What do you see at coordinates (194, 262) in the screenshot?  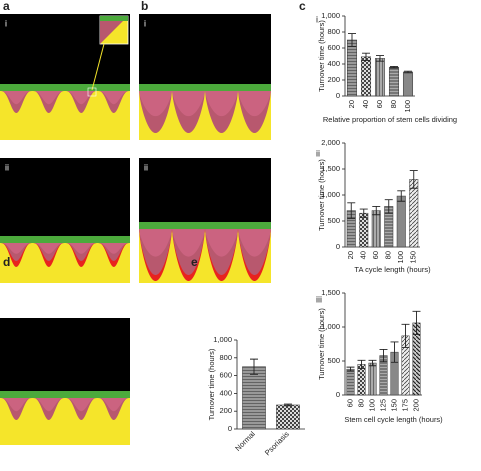 I see `panel-label: e` at bounding box center [194, 262].